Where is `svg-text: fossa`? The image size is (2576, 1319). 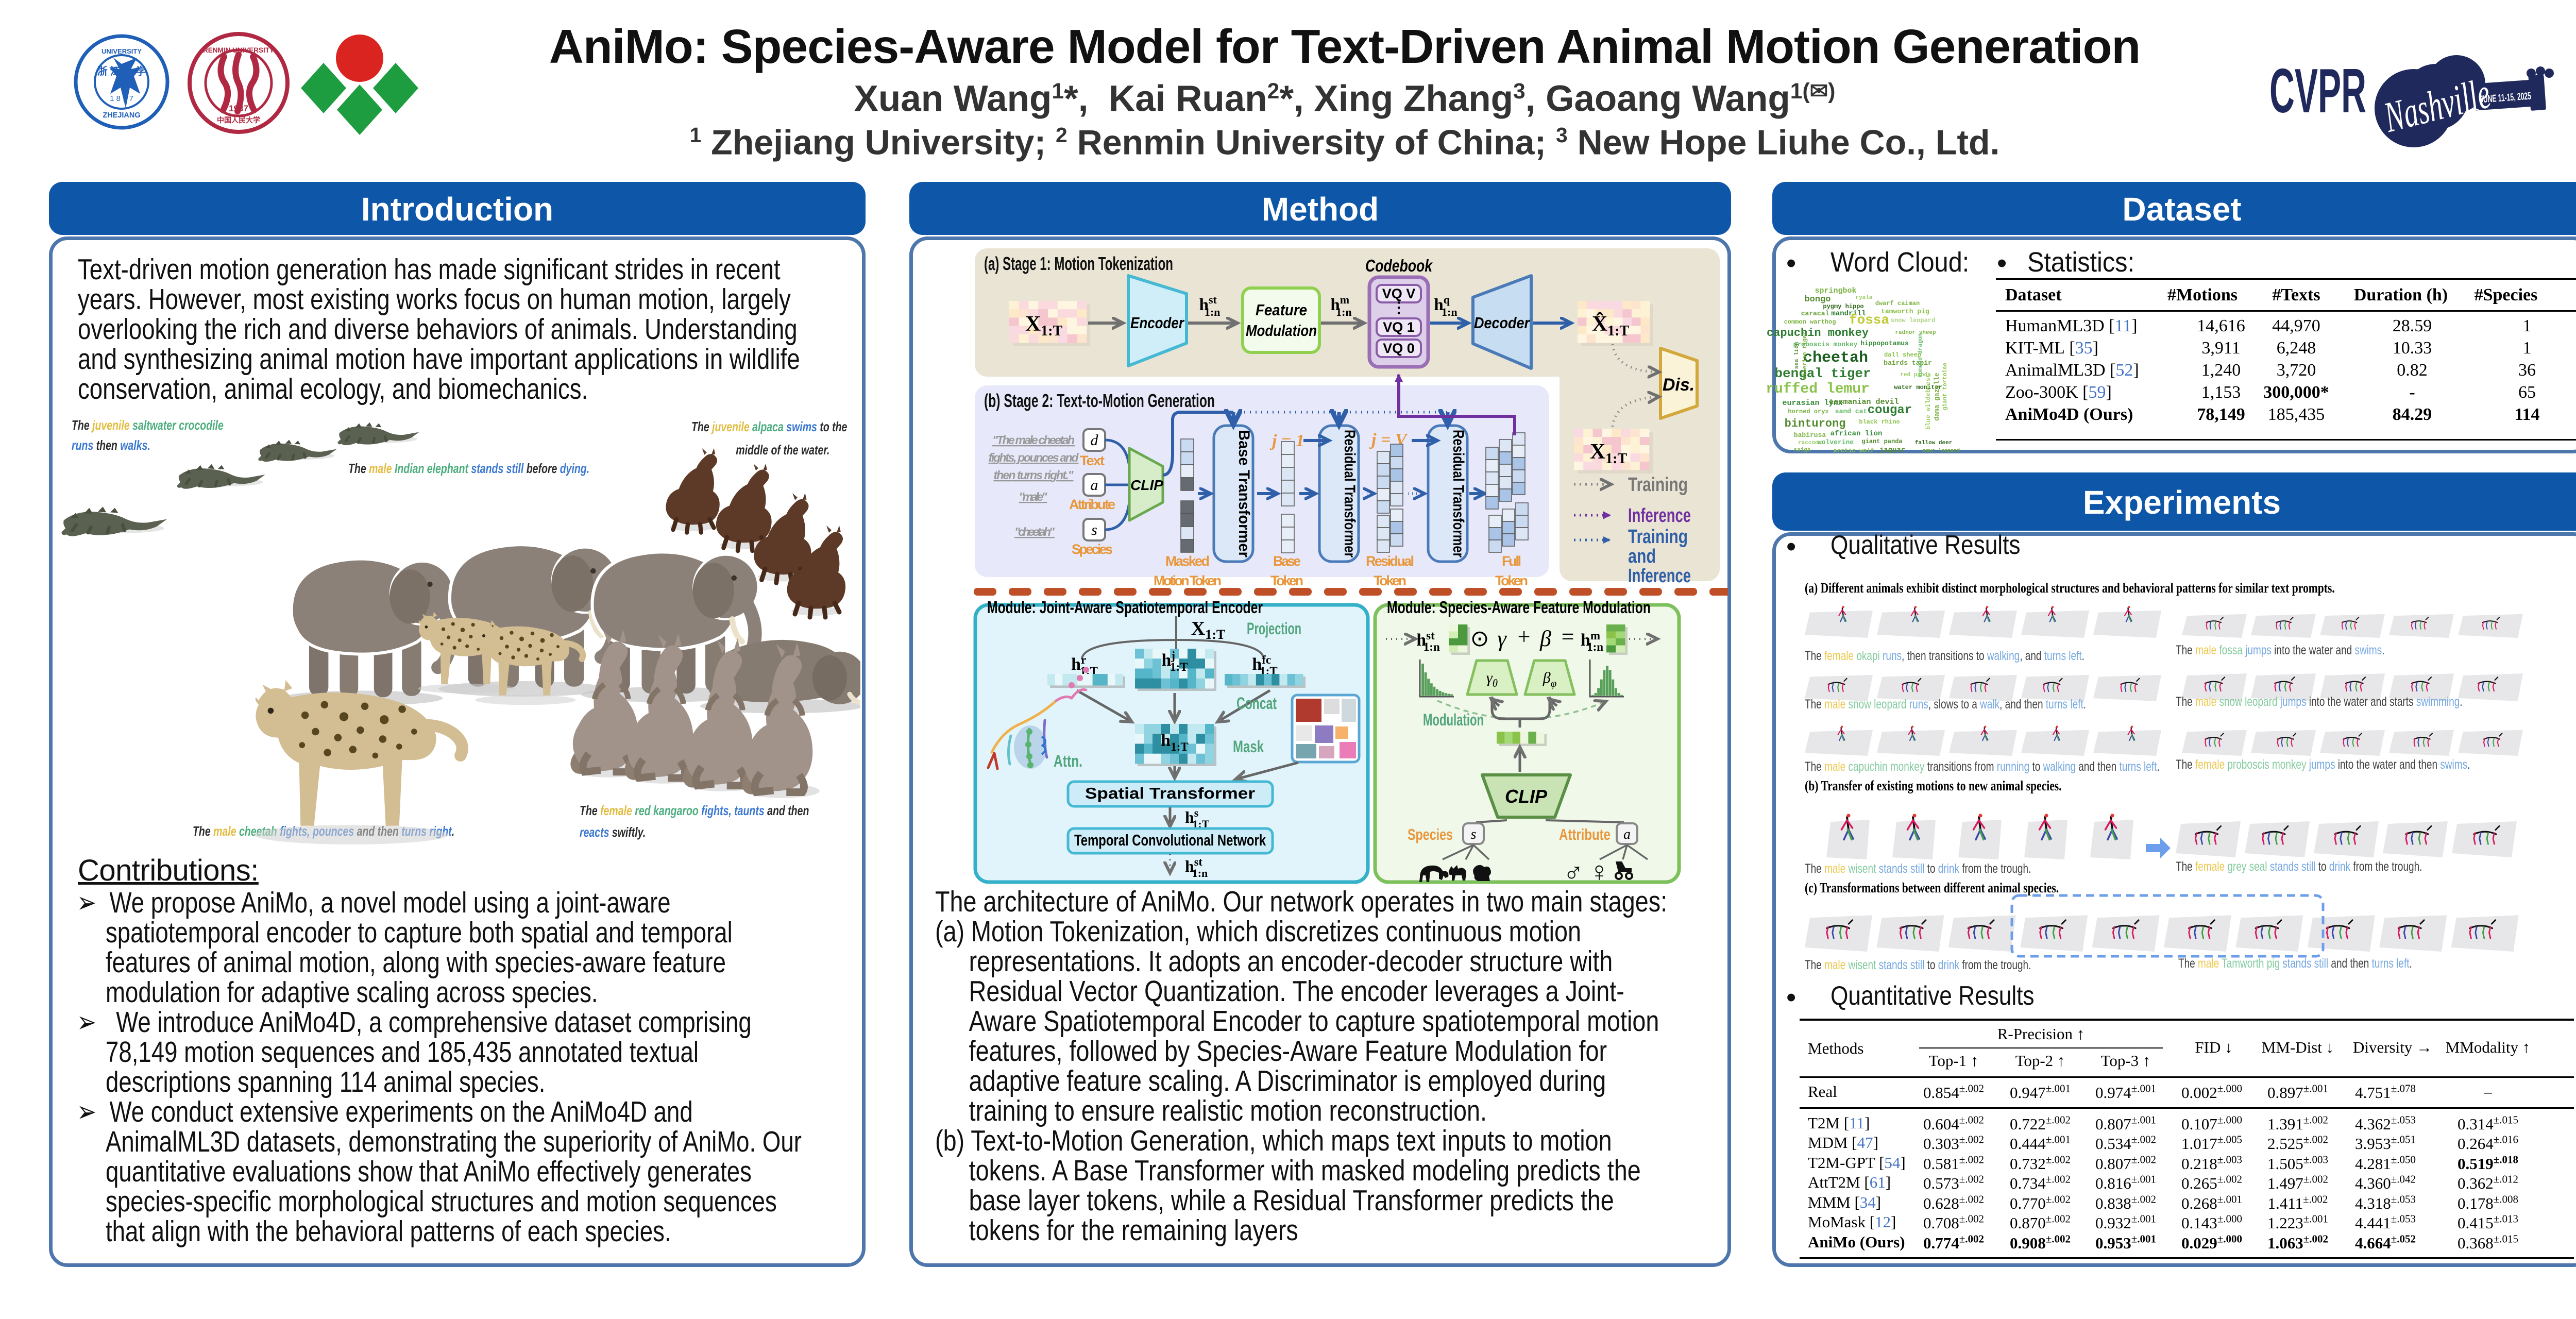 svg-text: fossa is located at coordinates (1869, 320).